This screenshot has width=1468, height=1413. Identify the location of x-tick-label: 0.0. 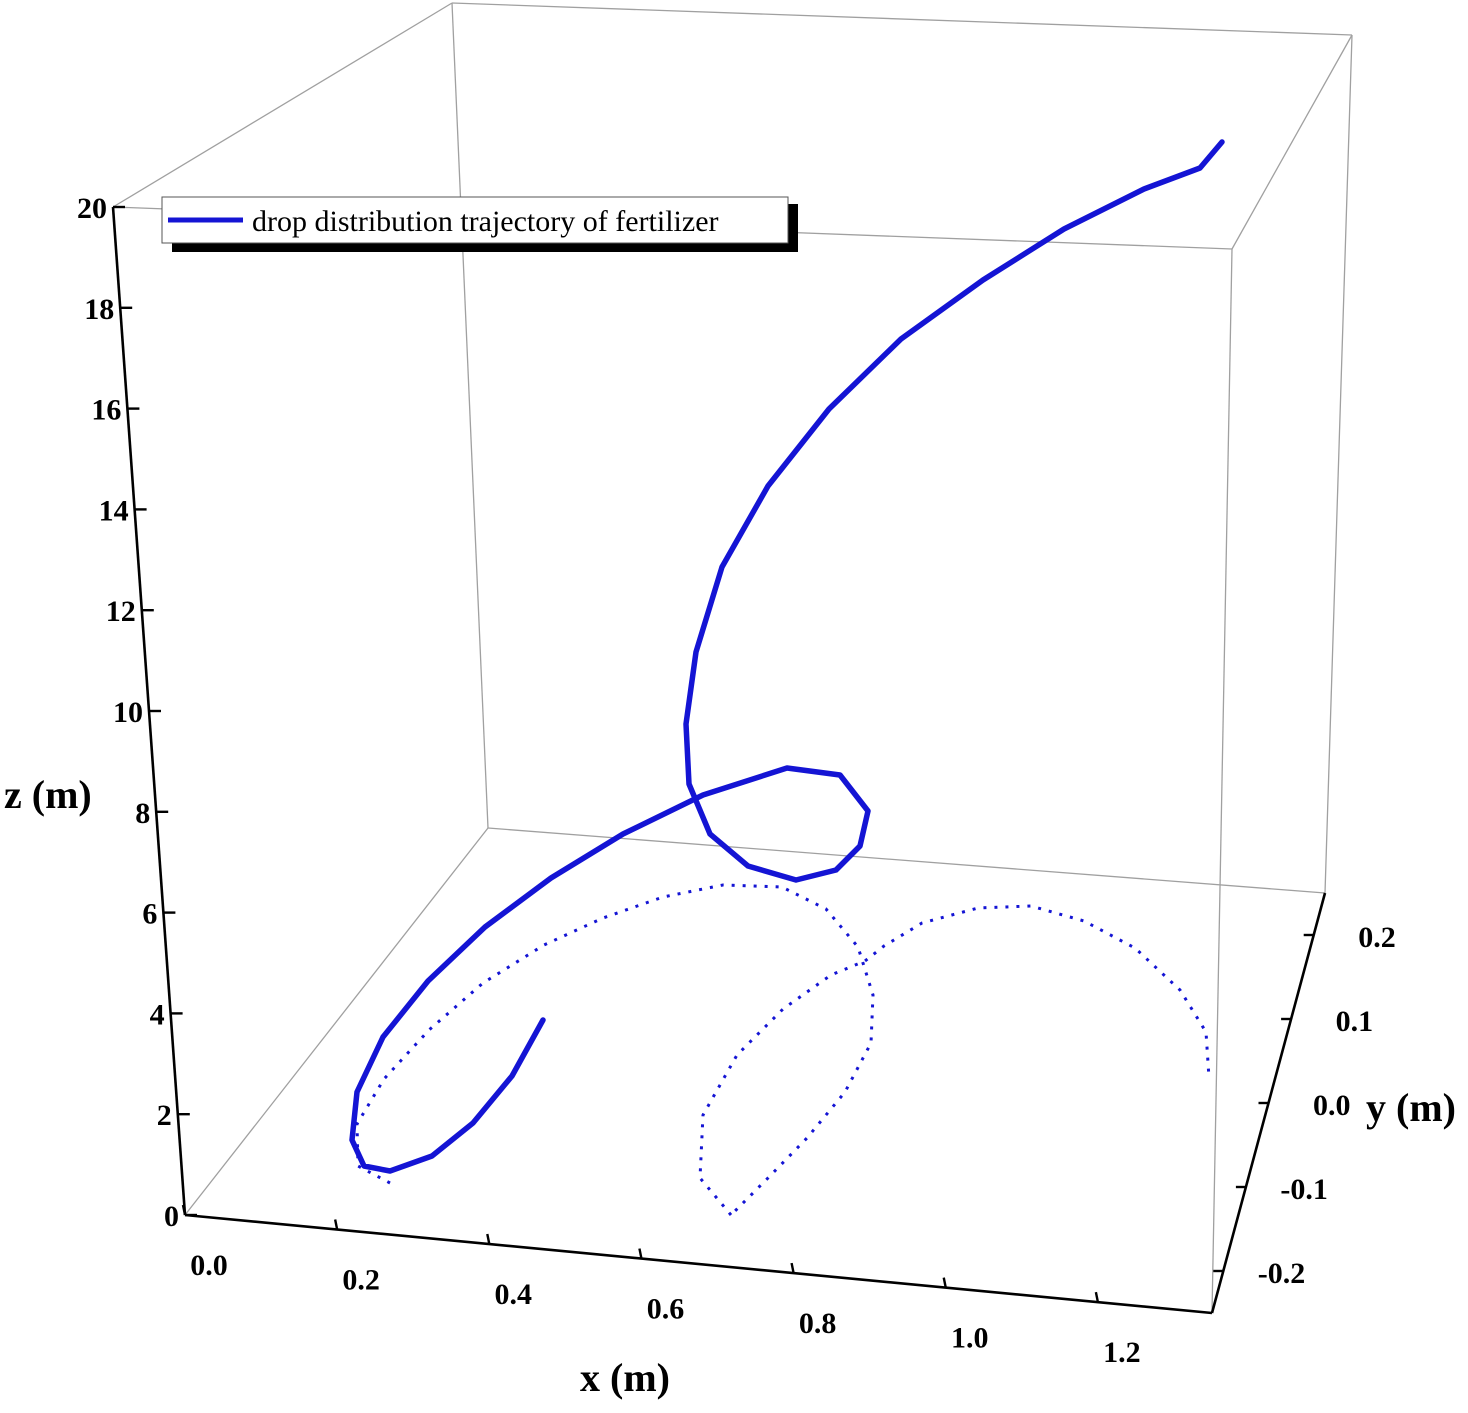
(209, 1265).